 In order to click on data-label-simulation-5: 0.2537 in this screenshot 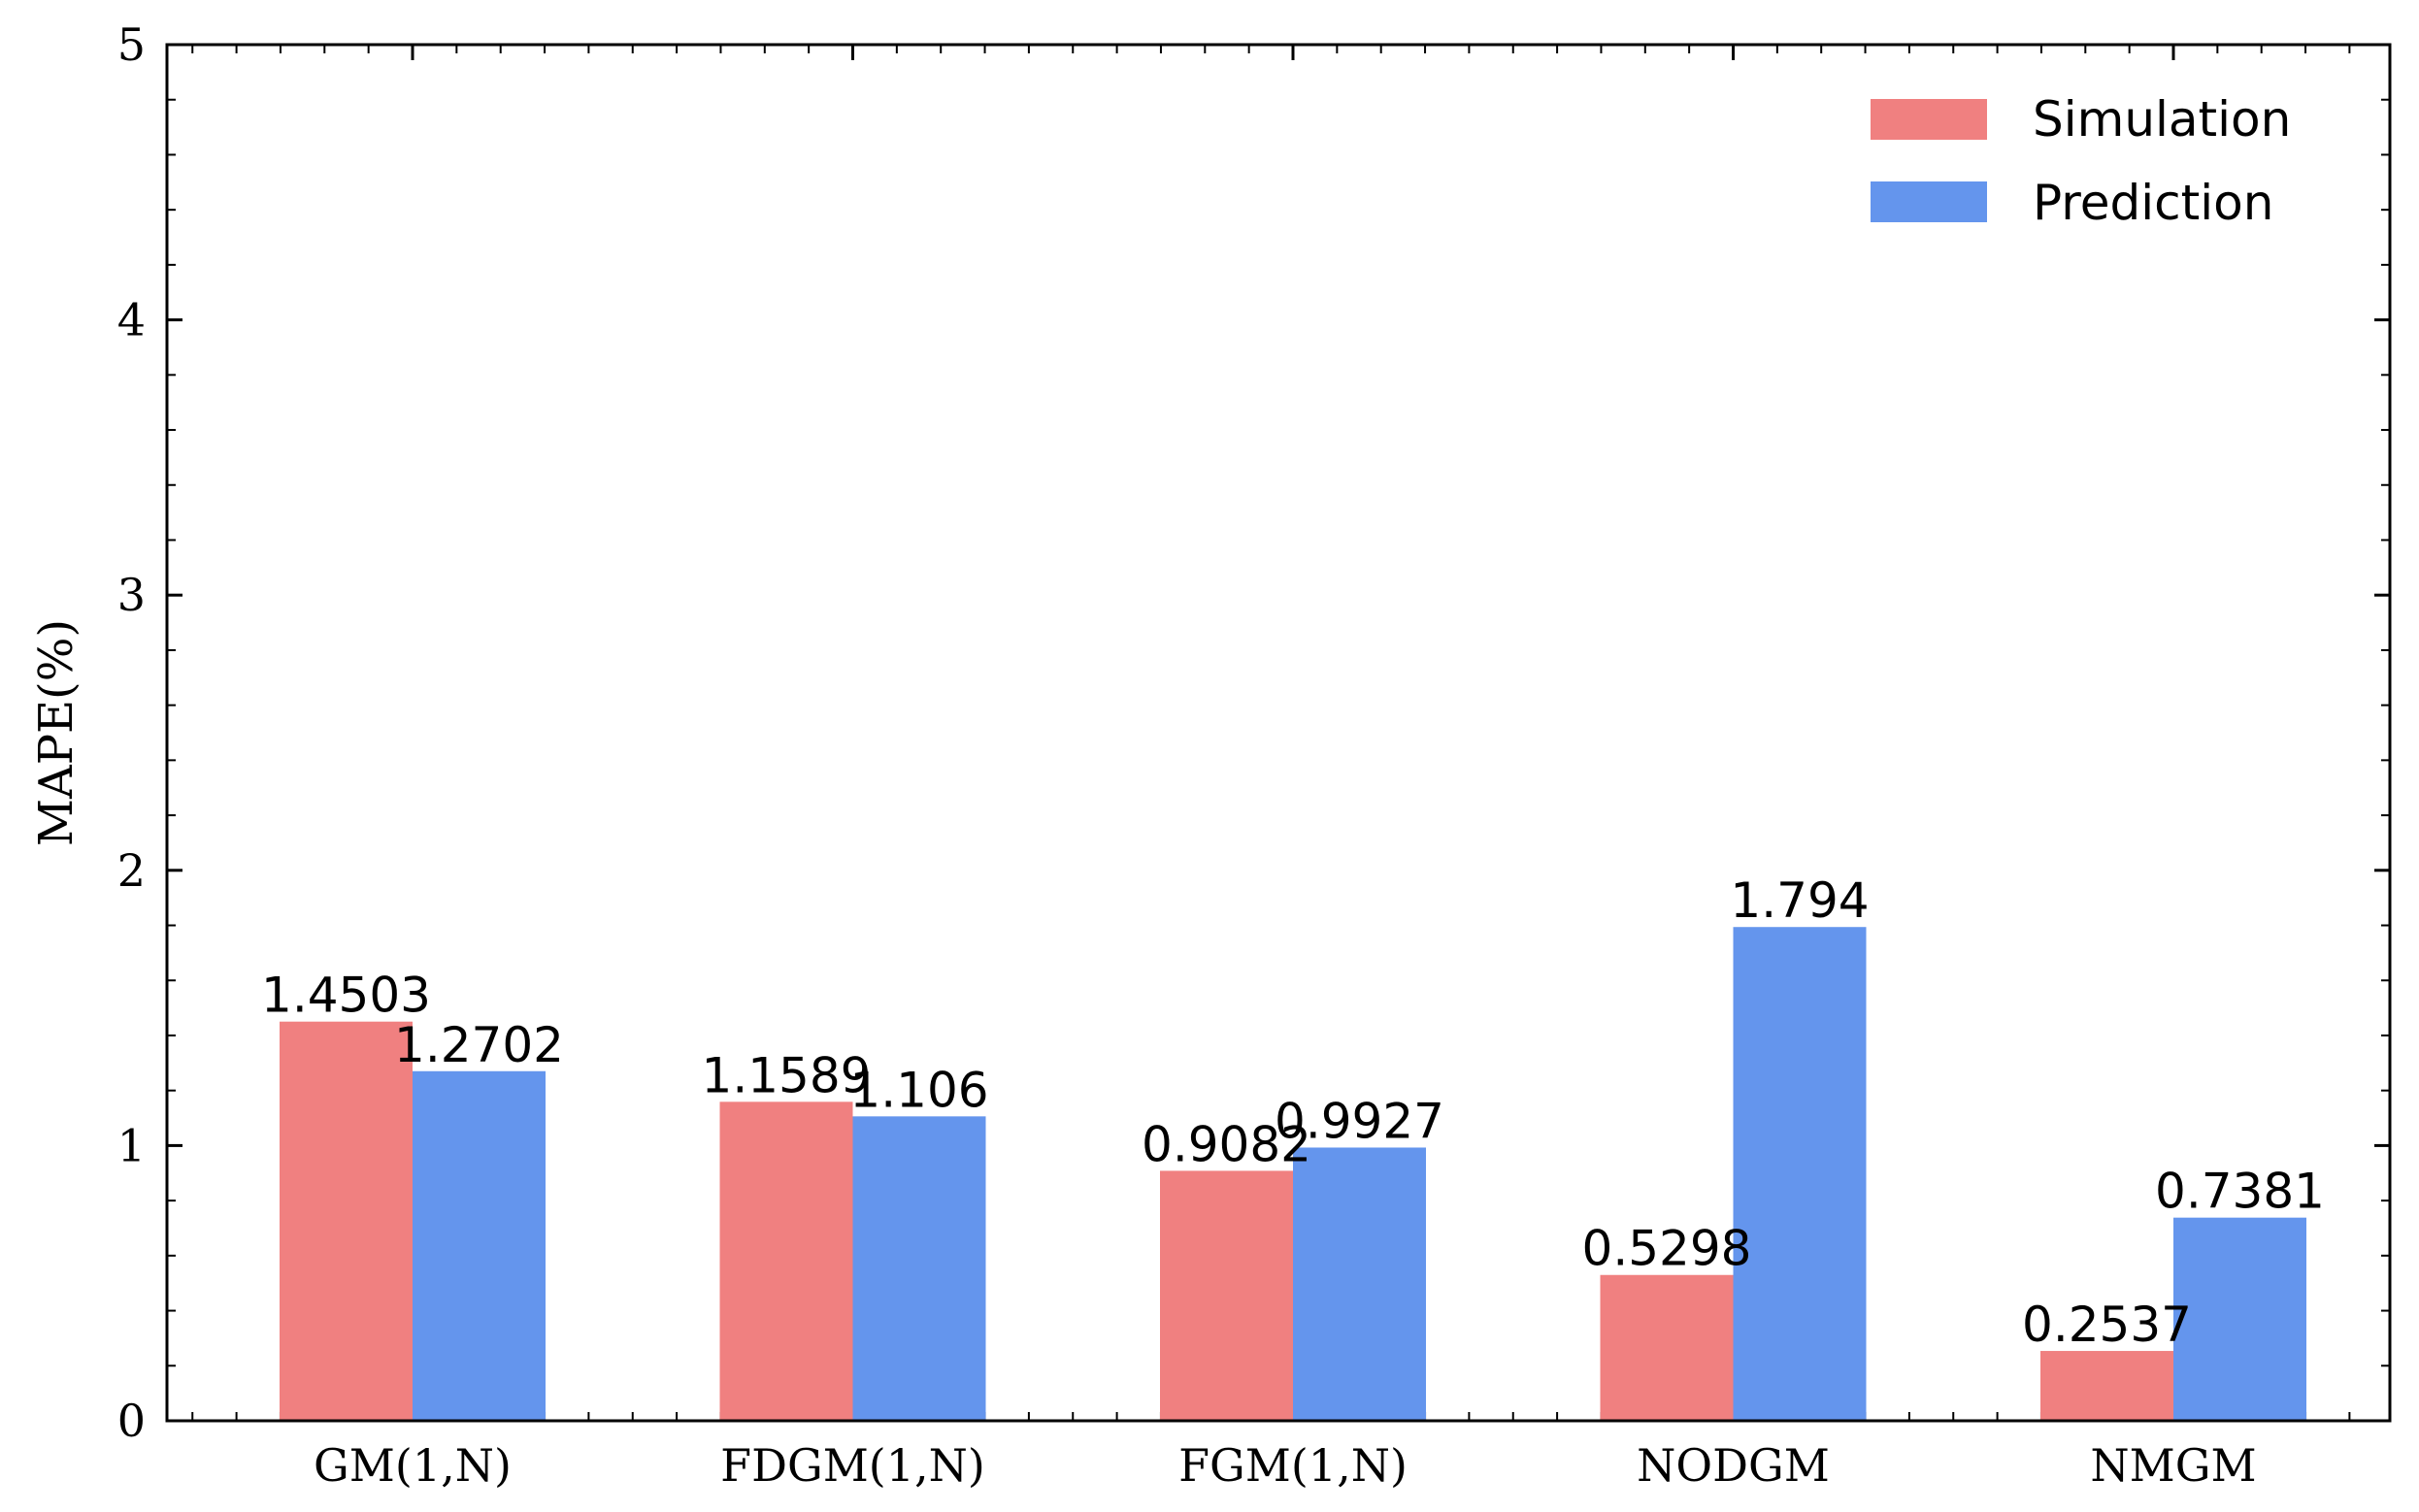, I will do `click(2107, 1325)`.